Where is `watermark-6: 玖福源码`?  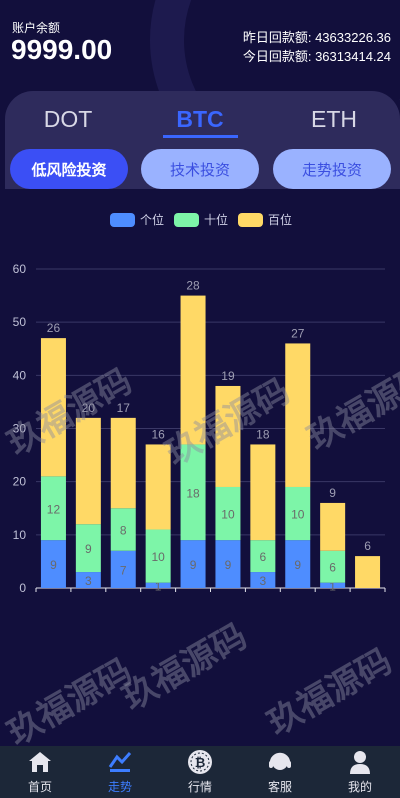 watermark-6: 玖福源码 is located at coordinates (330, 692).